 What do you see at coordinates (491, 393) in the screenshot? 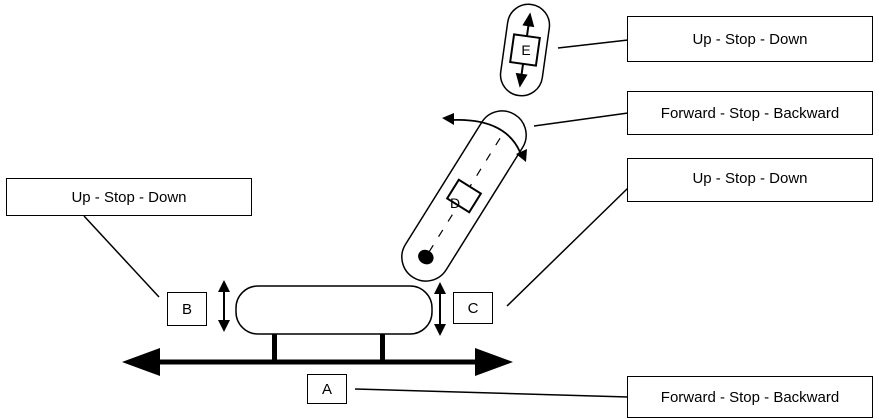
I see `leader-line-a` at bounding box center [491, 393].